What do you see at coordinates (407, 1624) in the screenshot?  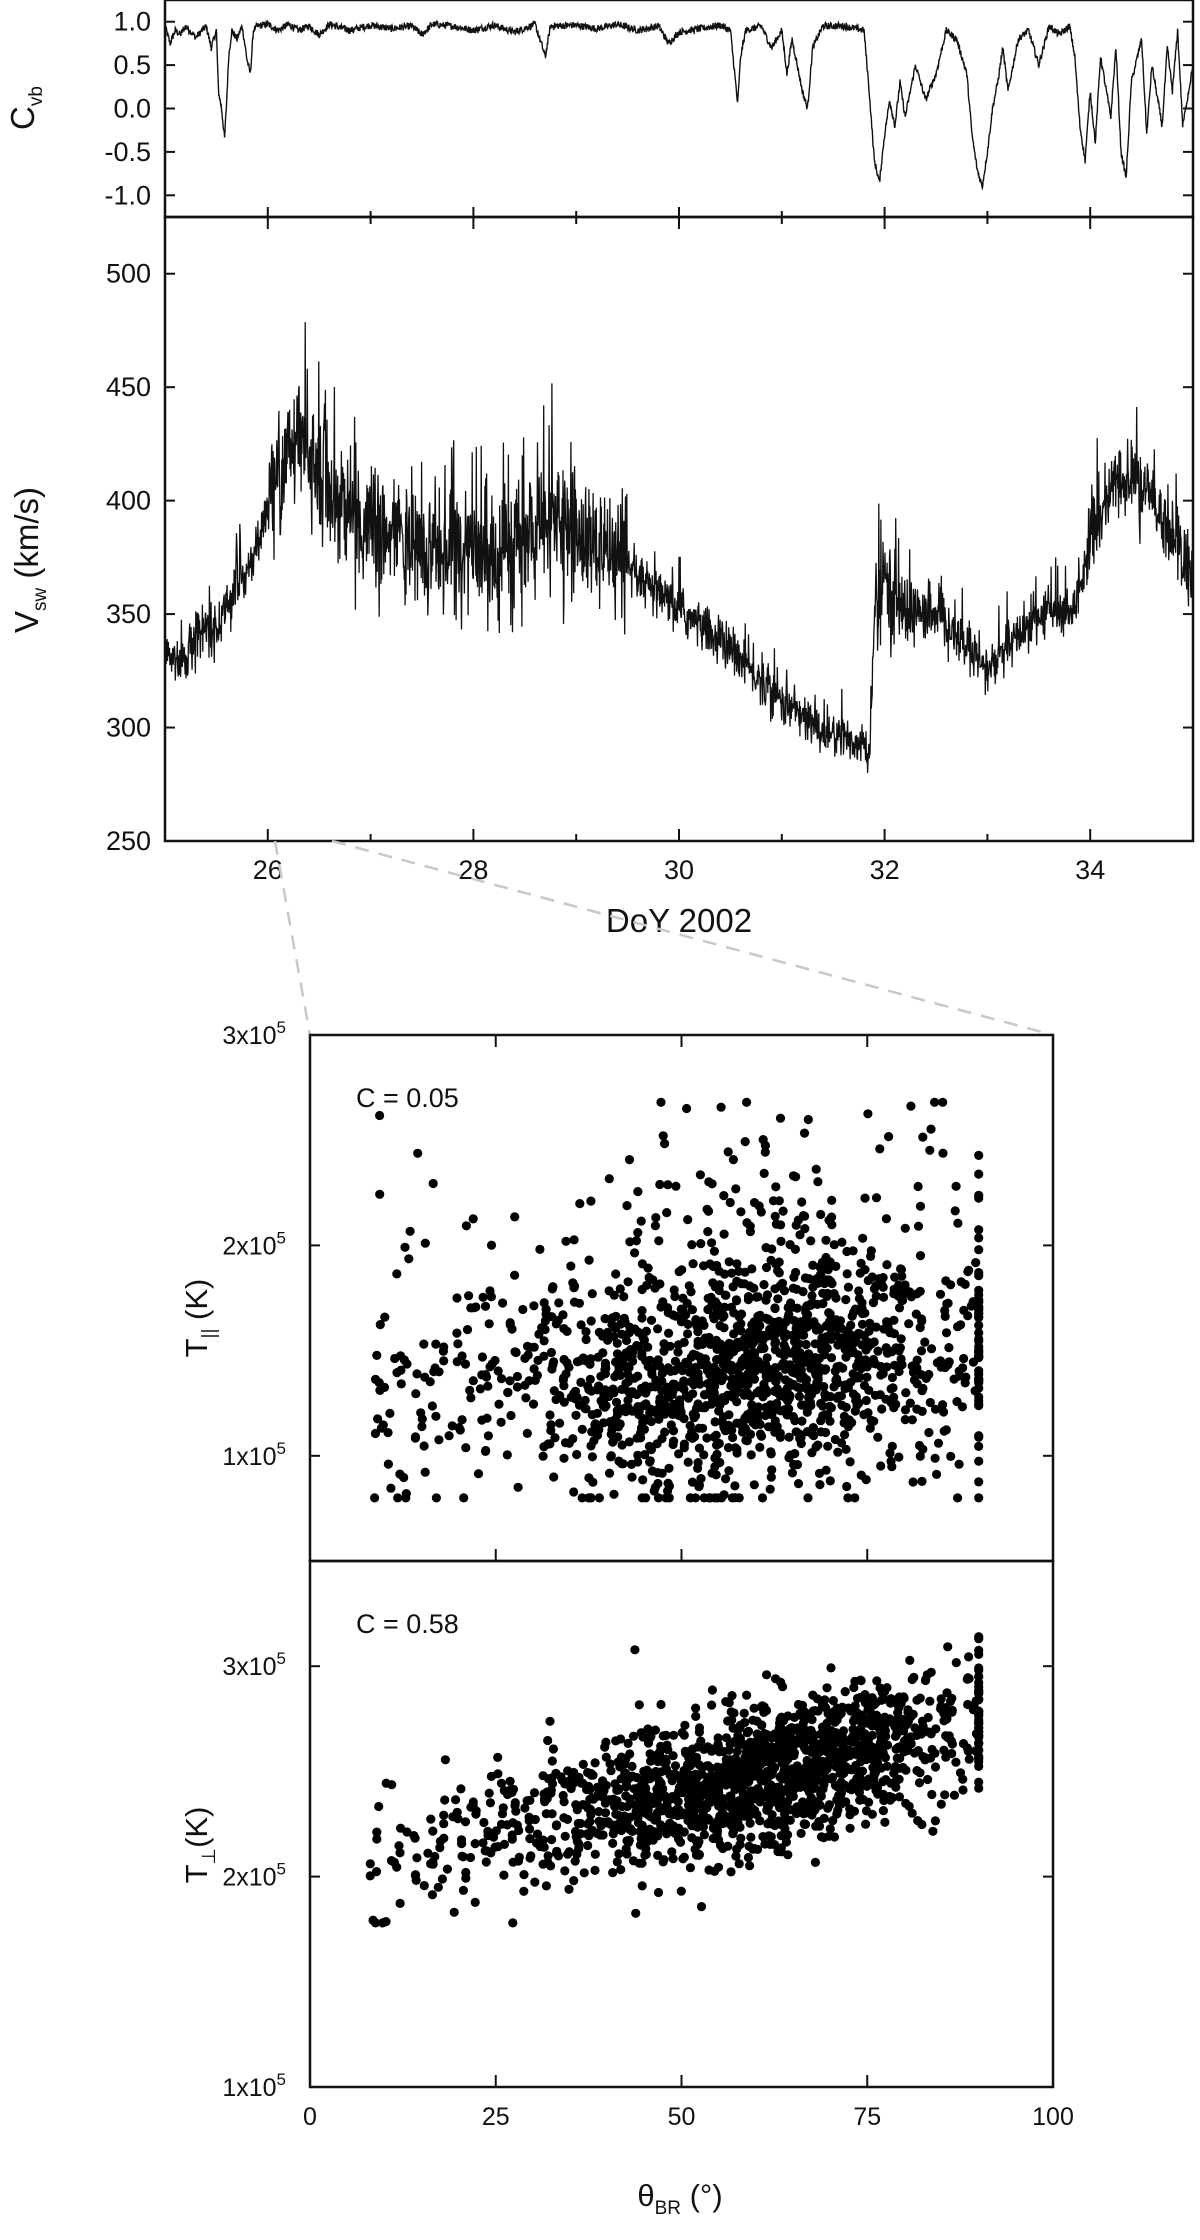 I see `tperp-annotation: C = 0.58` at bounding box center [407, 1624].